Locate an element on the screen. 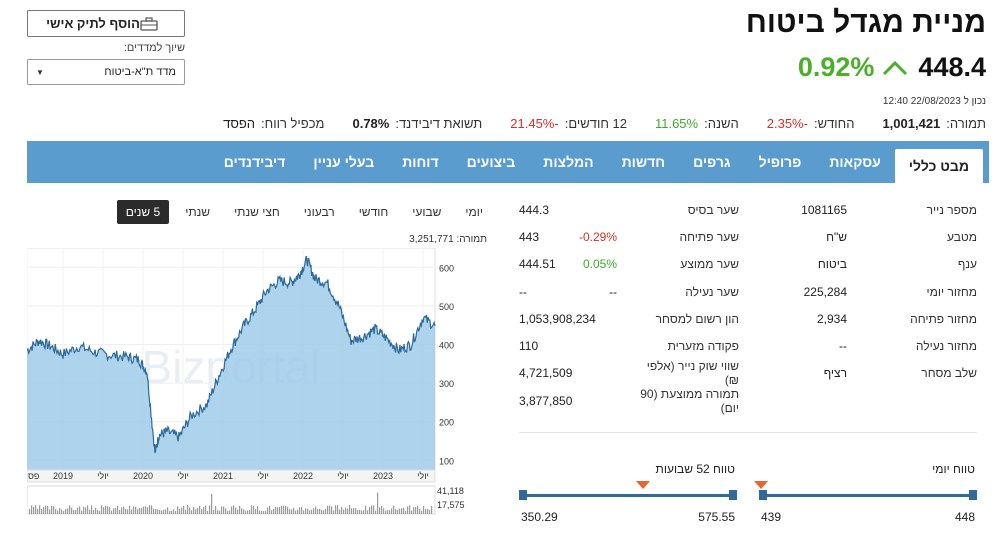 The width and height of the screenshot is (1002, 548). info-value: ביטוח is located at coordinates (832, 264).